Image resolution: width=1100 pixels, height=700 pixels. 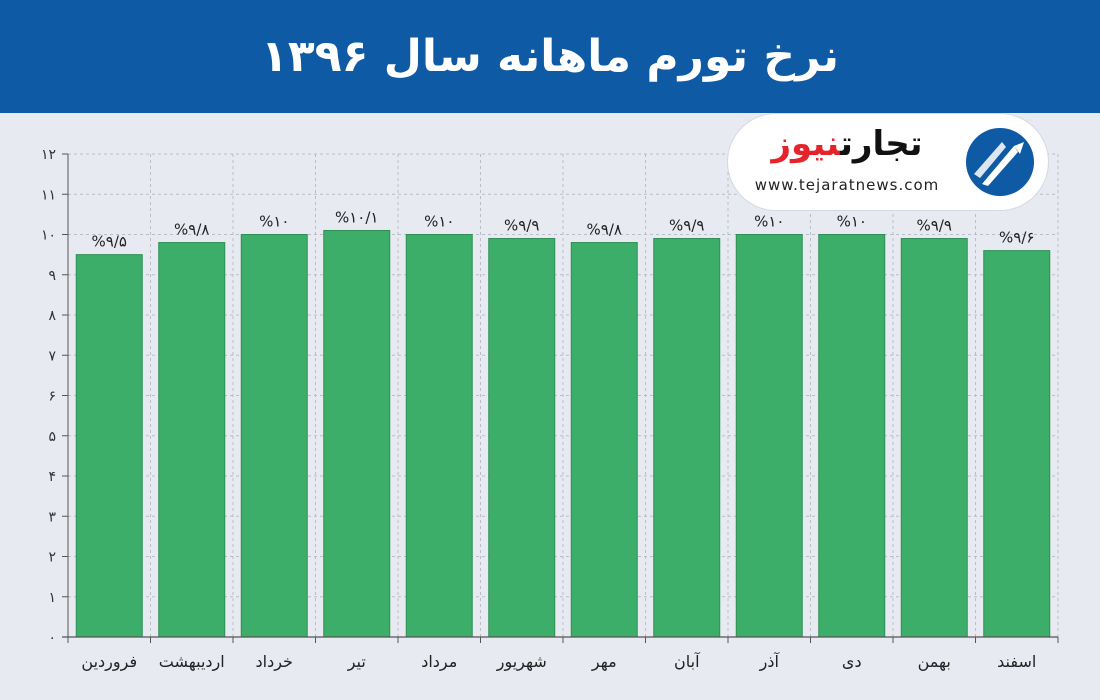 I want to click on y-tick-label: ۸, so click(x=52, y=316).